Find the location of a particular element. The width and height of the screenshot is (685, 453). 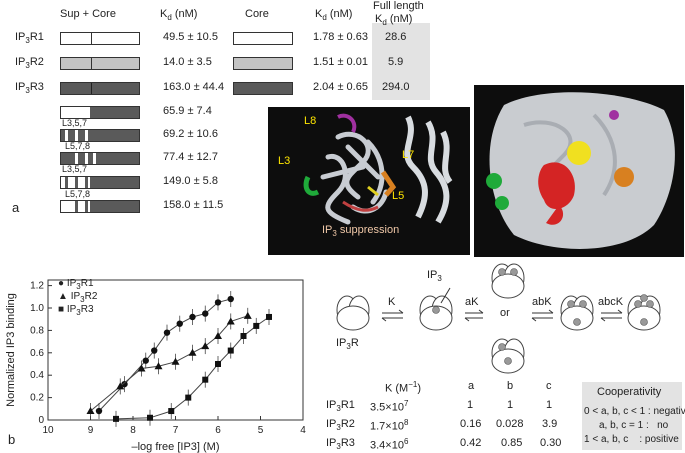

full-length-box is located at coordinates (401, 61).